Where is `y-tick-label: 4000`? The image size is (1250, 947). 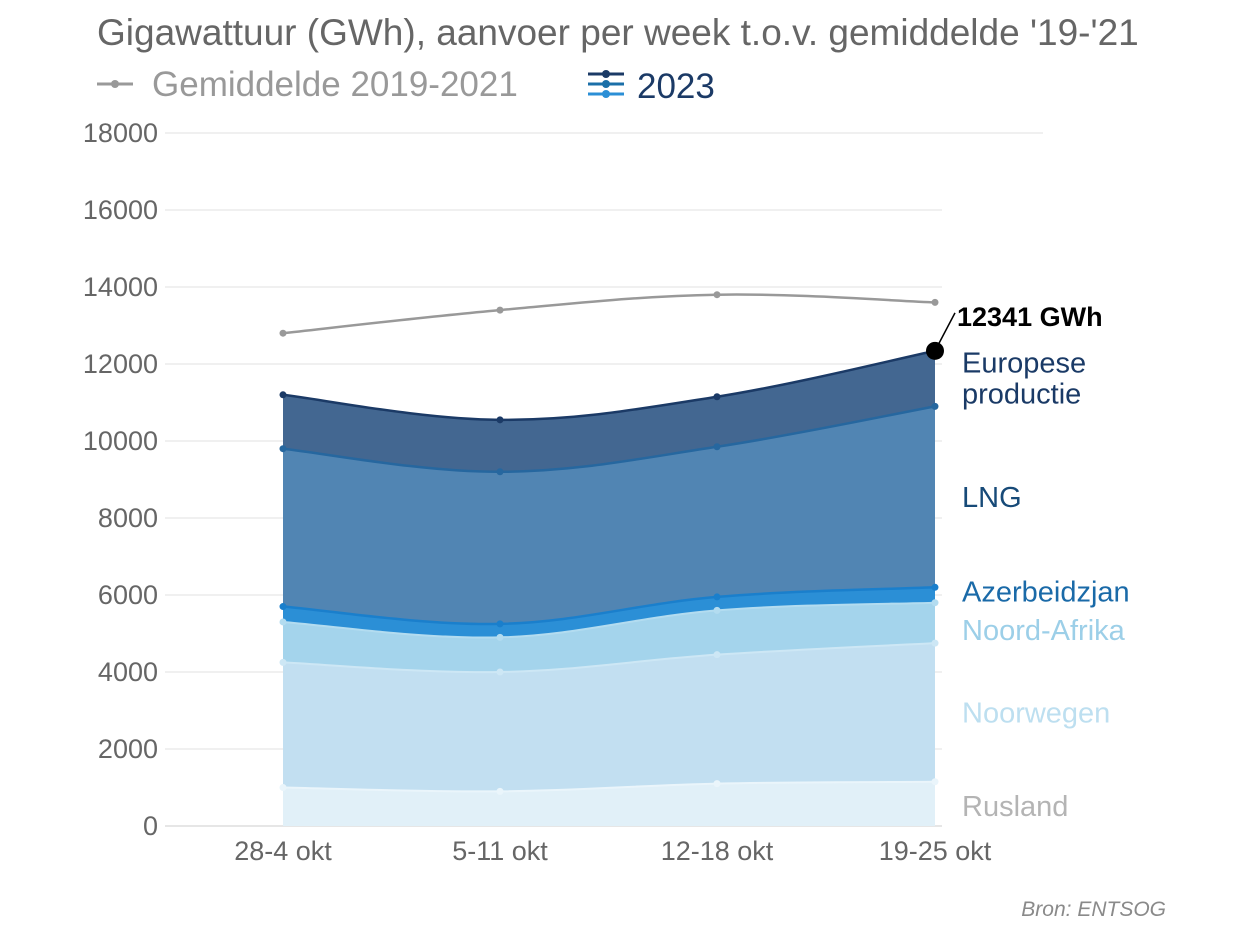
y-tick-label: 4000 is located at coordinates (128, 672).